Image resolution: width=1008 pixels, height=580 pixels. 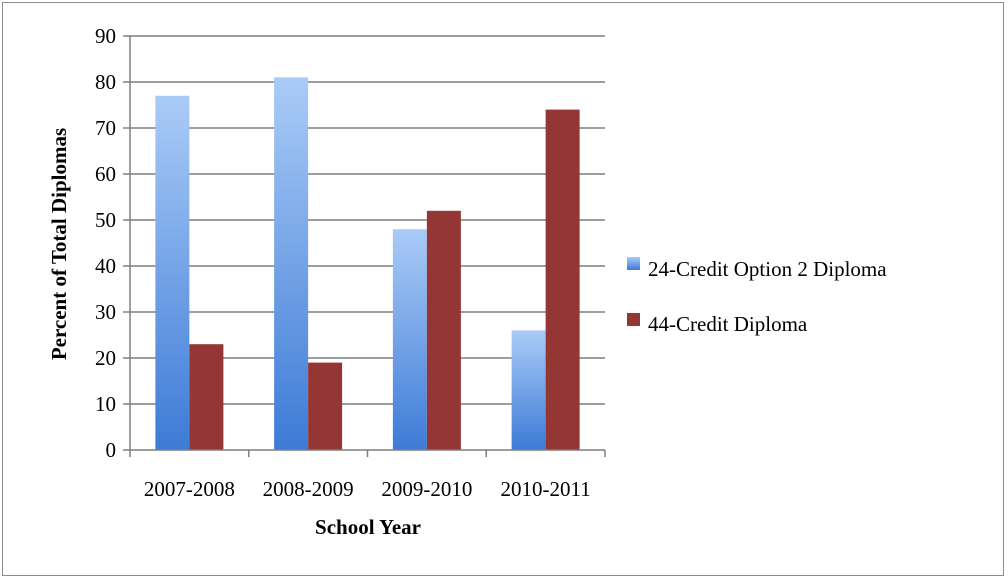 I want to click on x-tick-label: 2008-2009, so click(x=308, y=489).